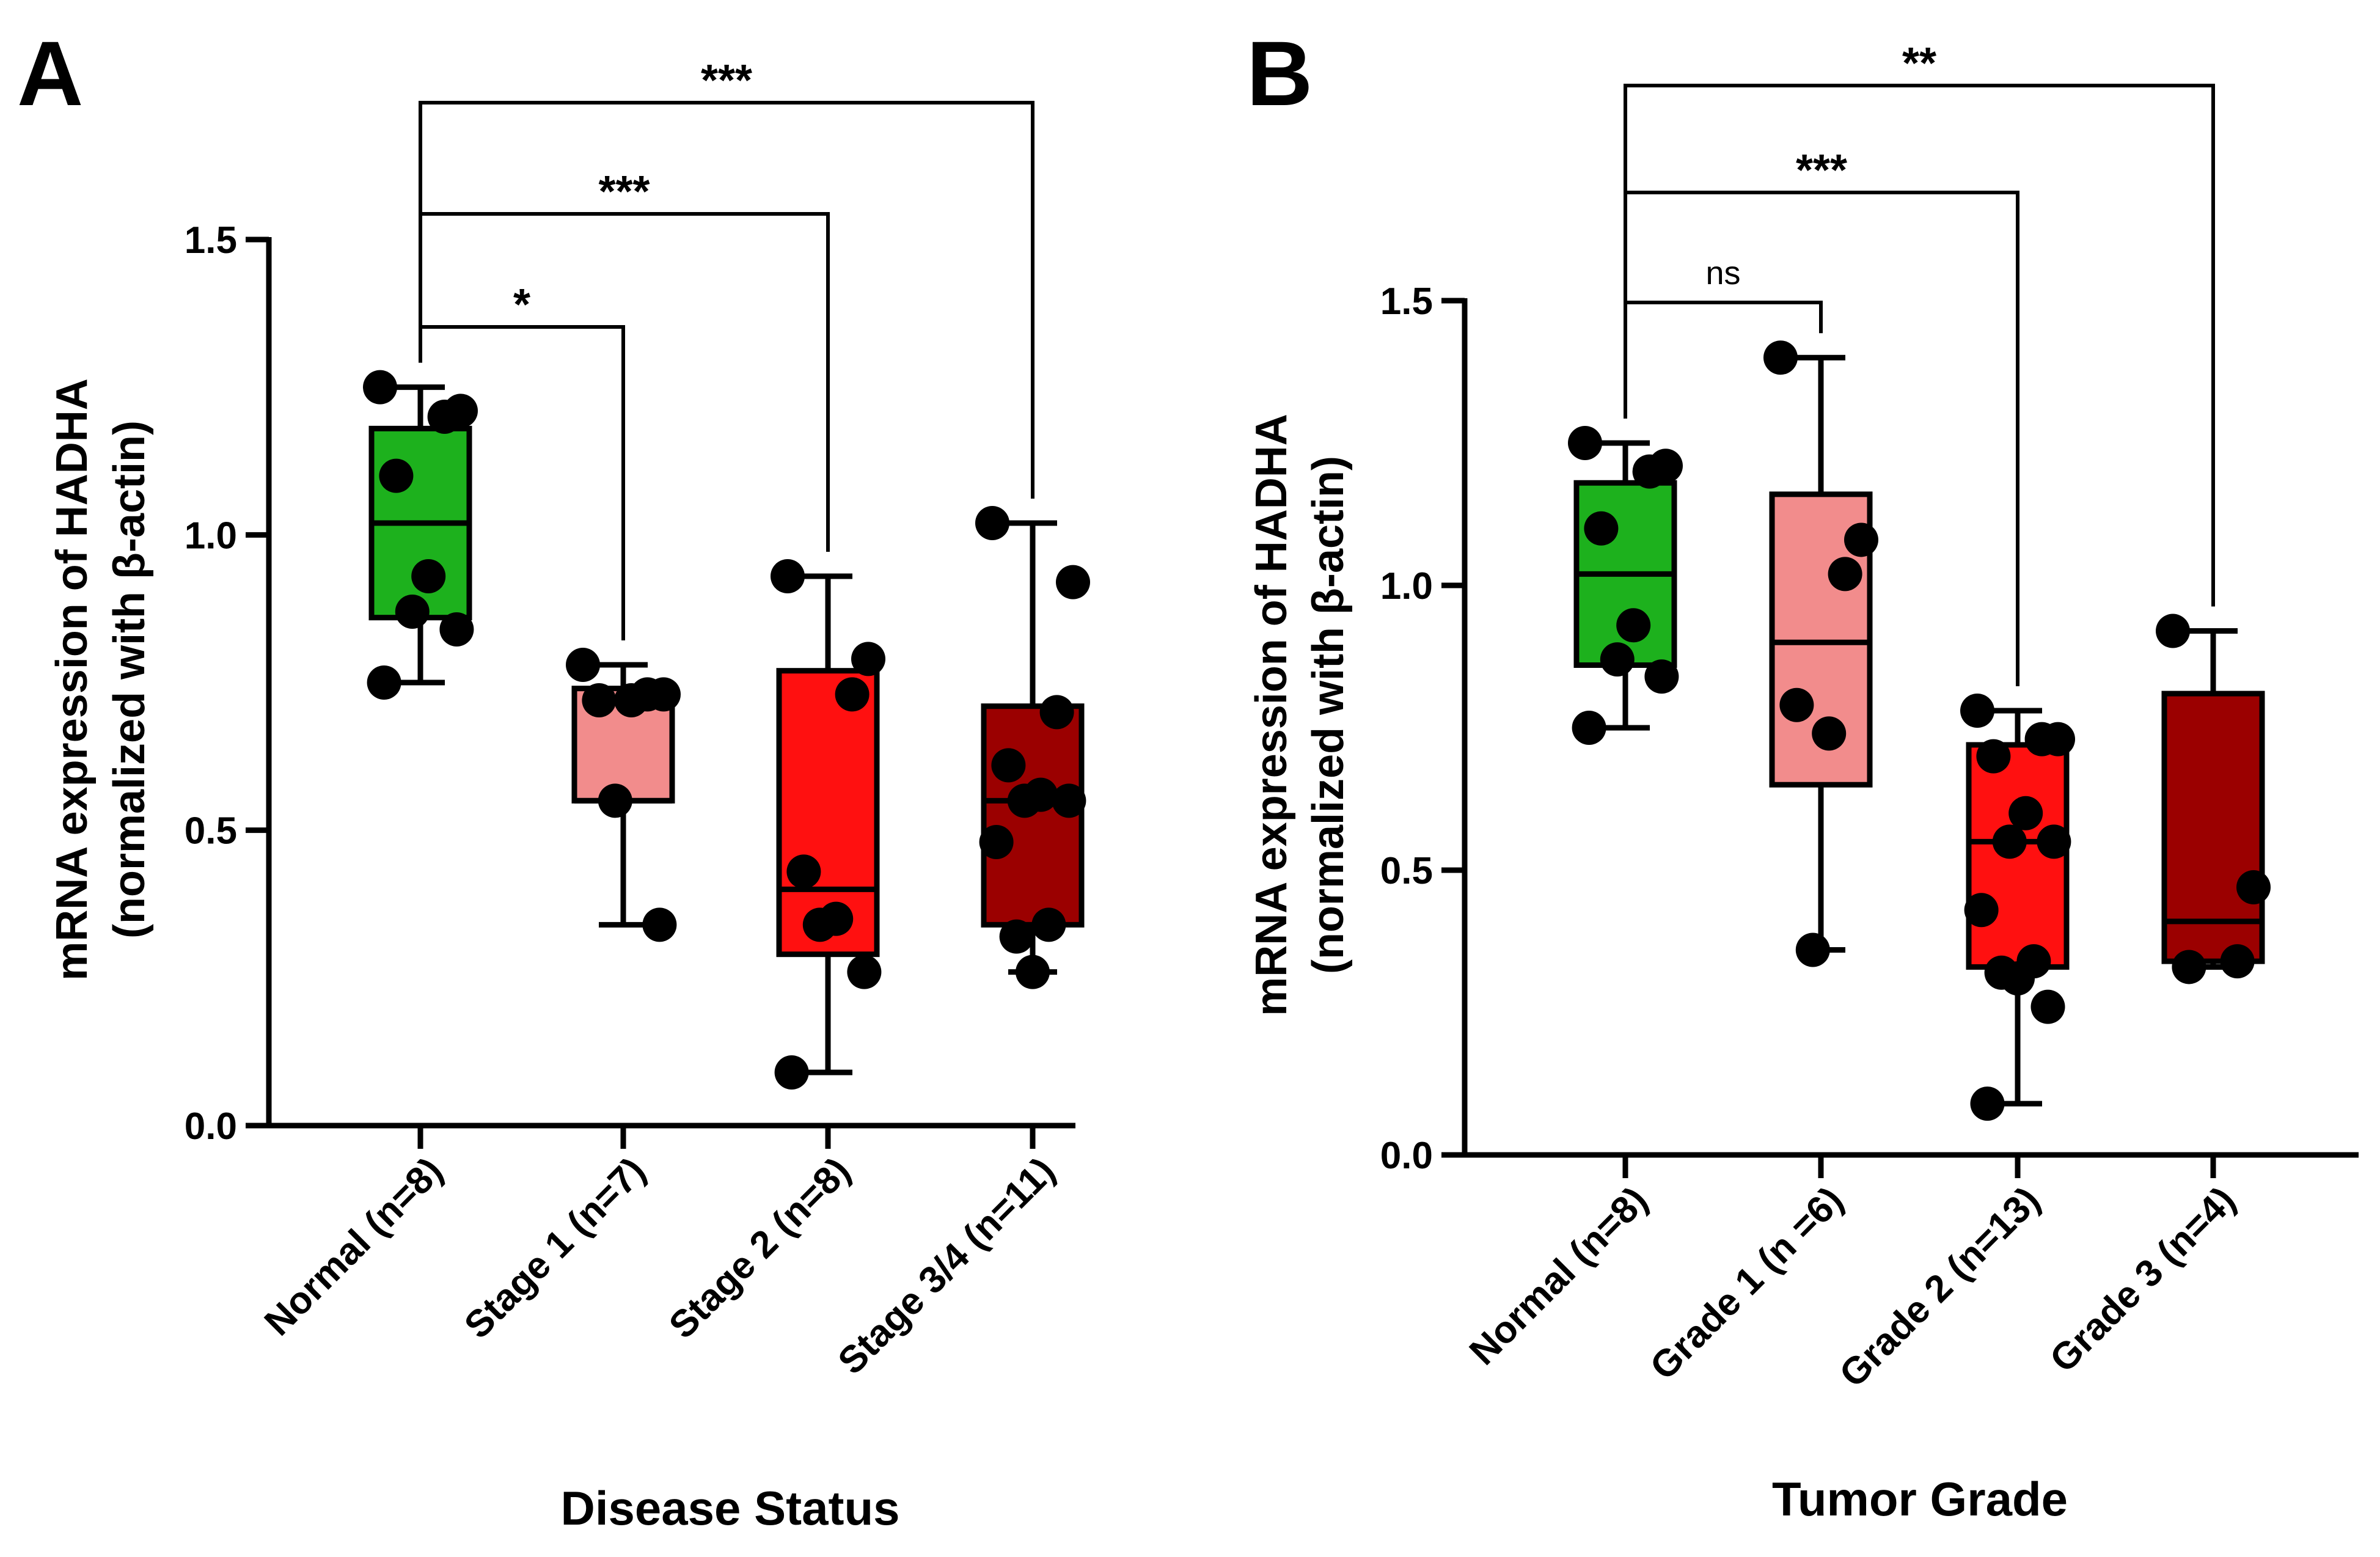 This screenshot has width=2380, height=1557. I want to click on x-tick-label: Stage 3/4 (n=11), so click(946, 1265).